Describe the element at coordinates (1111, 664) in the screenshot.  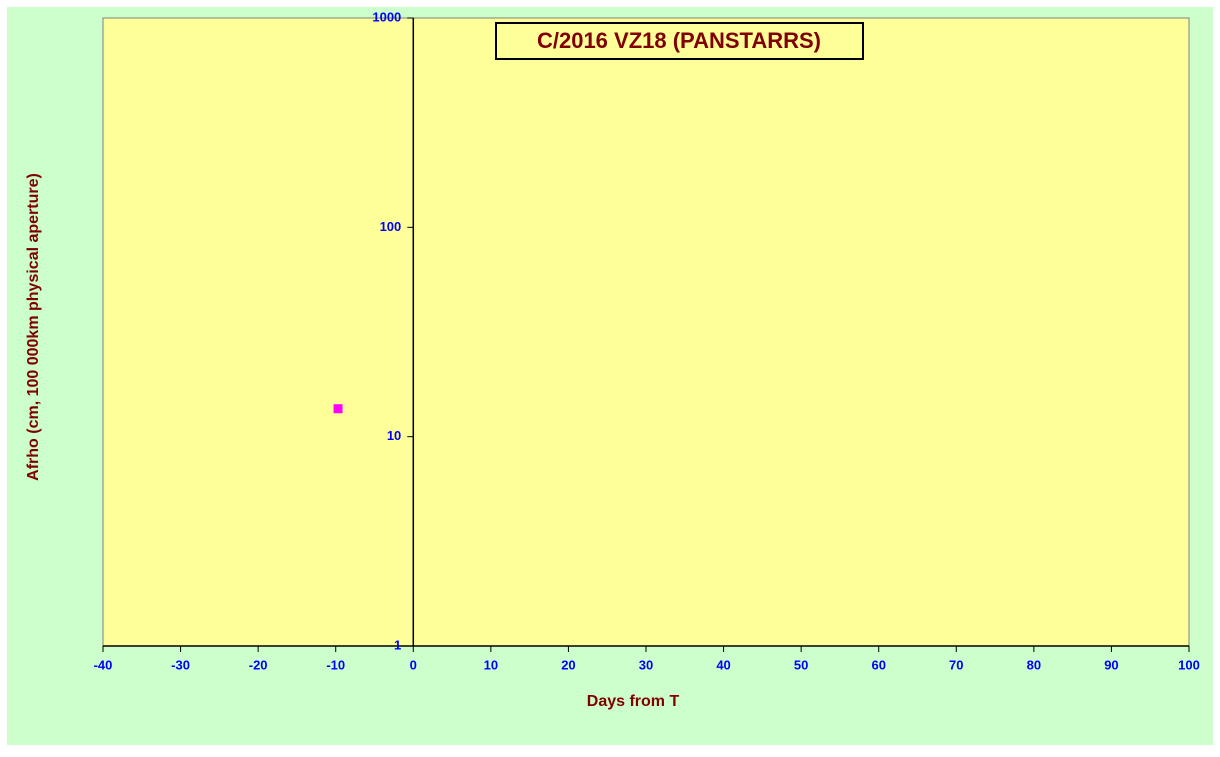
I see `x-tick-label: 90` at that location.